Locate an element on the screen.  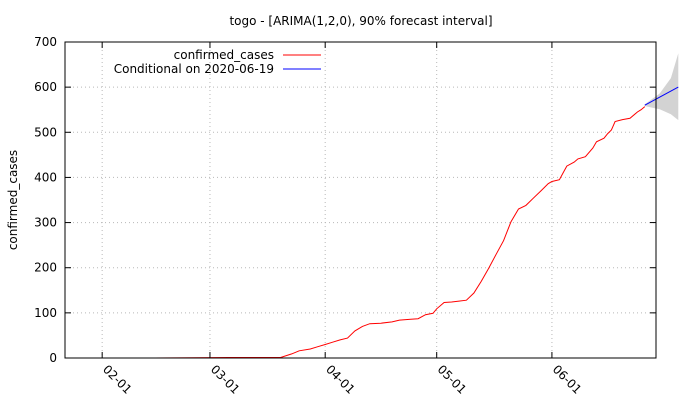
y-tick-label: 600 is located at coordinates (45, 87).